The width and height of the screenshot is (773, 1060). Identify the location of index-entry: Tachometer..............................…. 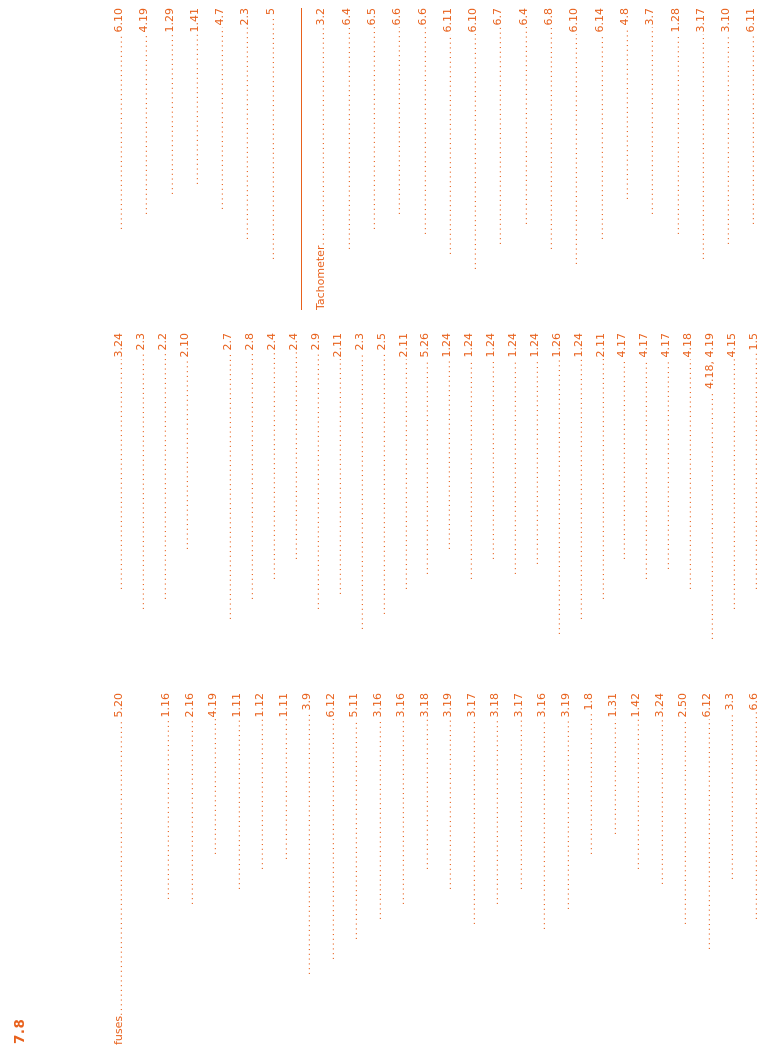
(326, 159).